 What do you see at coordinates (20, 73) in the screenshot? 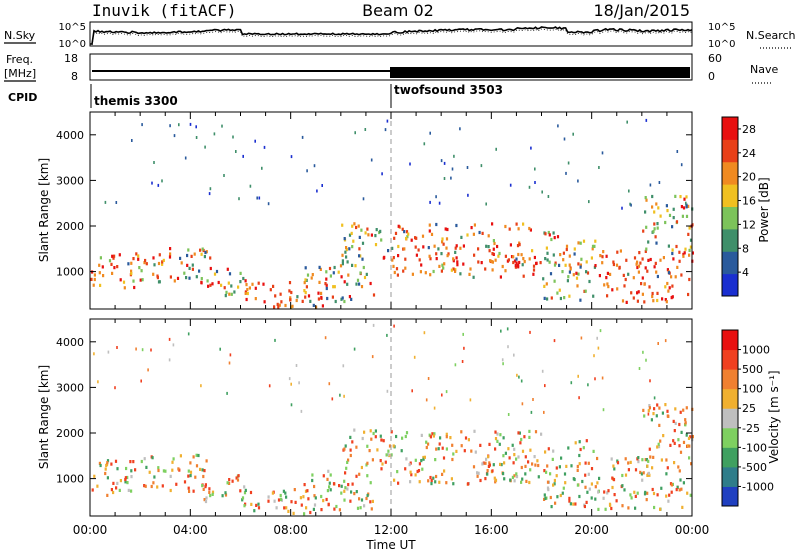
I see `freq-label-line2: [MHz]` at bounding box center [20, 73].